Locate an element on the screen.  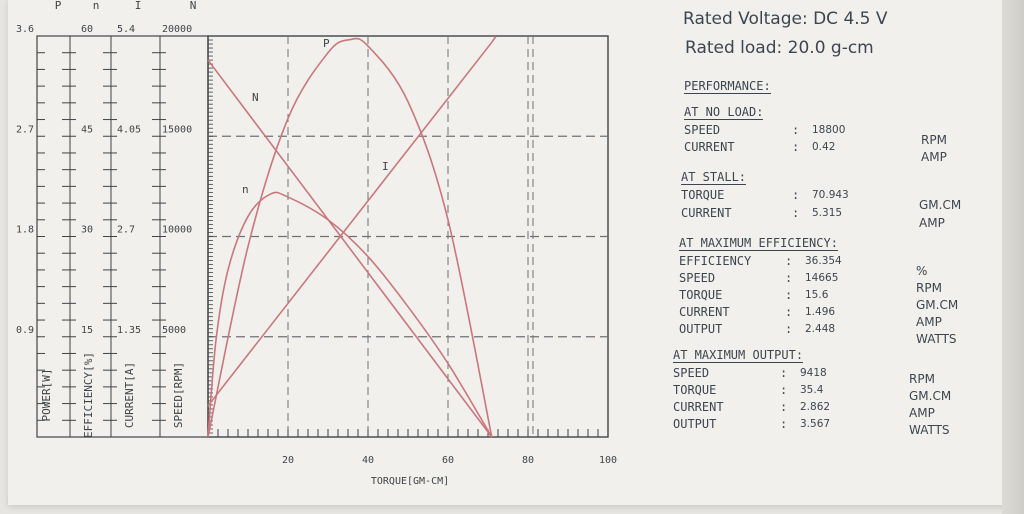
max-efficiency-row-unit: RPM is located at coordinates (929, 288).